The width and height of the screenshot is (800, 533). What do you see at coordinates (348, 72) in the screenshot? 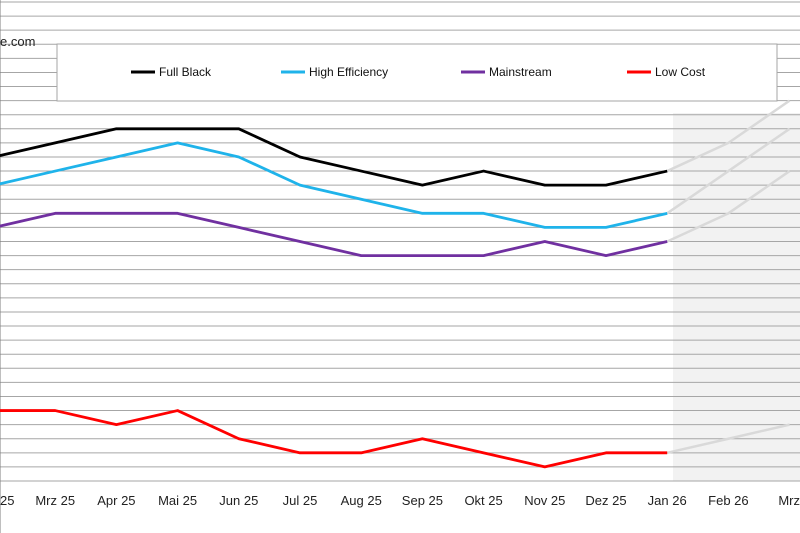
I see `legend-label: High Efficiency` at bounding box center [348, 72].